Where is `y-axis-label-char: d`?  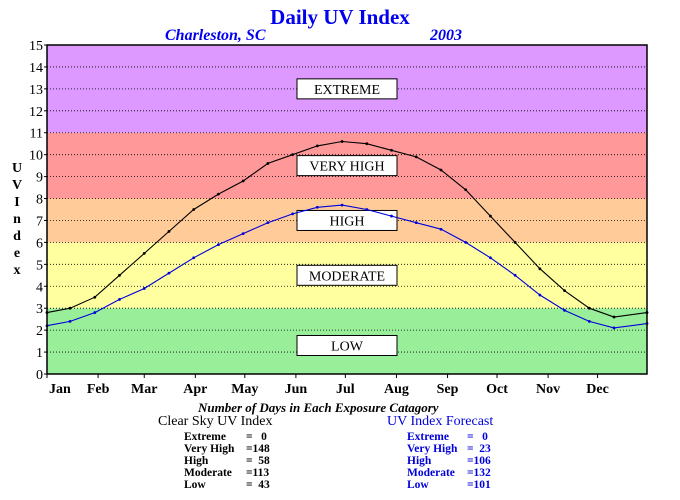 y-axis-label-char: d is located at coordinates (17, 236).